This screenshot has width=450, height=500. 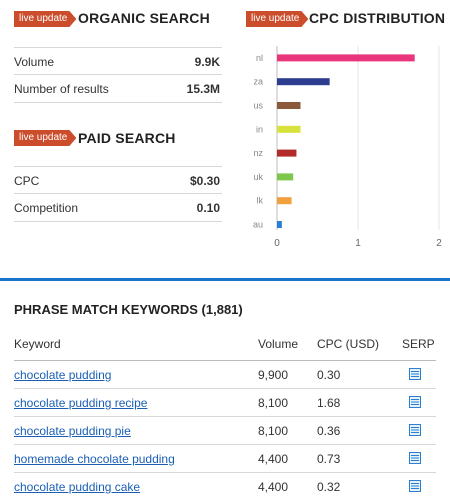 What do you see at coordinates (94, 459) in the screenshot?
I see `keyword-link: homemade chocolate pudding` at bounding box center [94, 459].